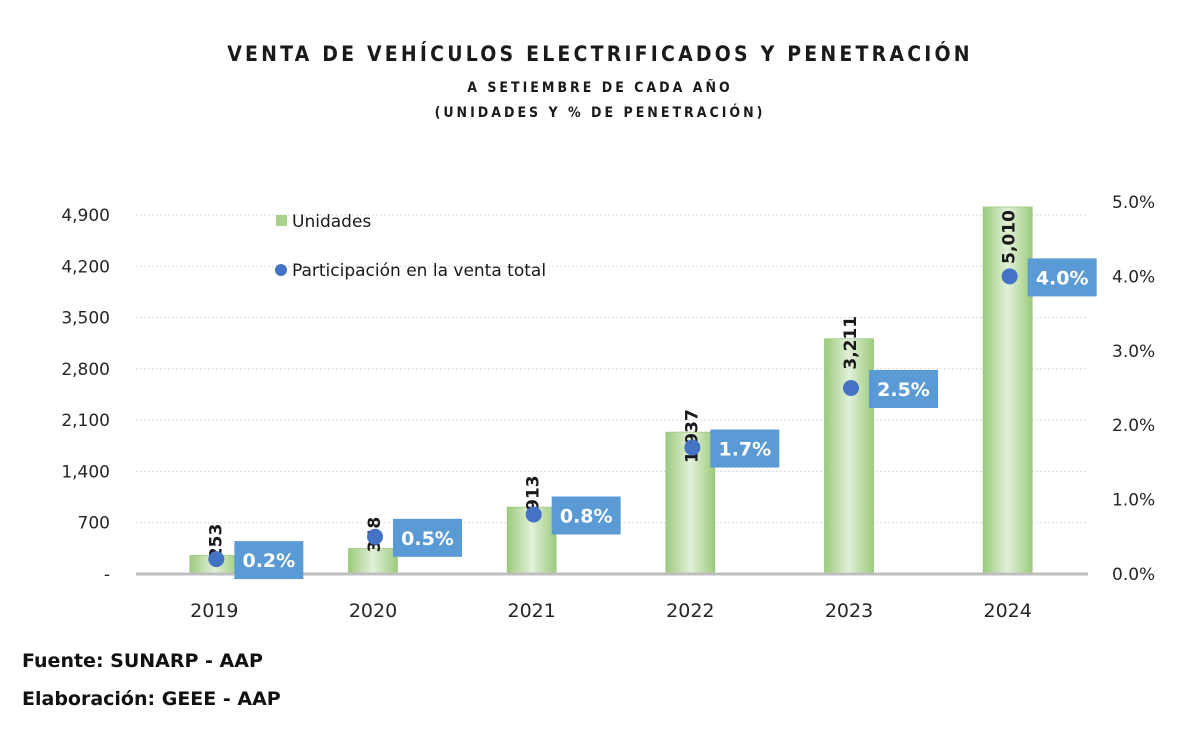  I want to click on dot-label-text: 0.5%, so click(427, 539).